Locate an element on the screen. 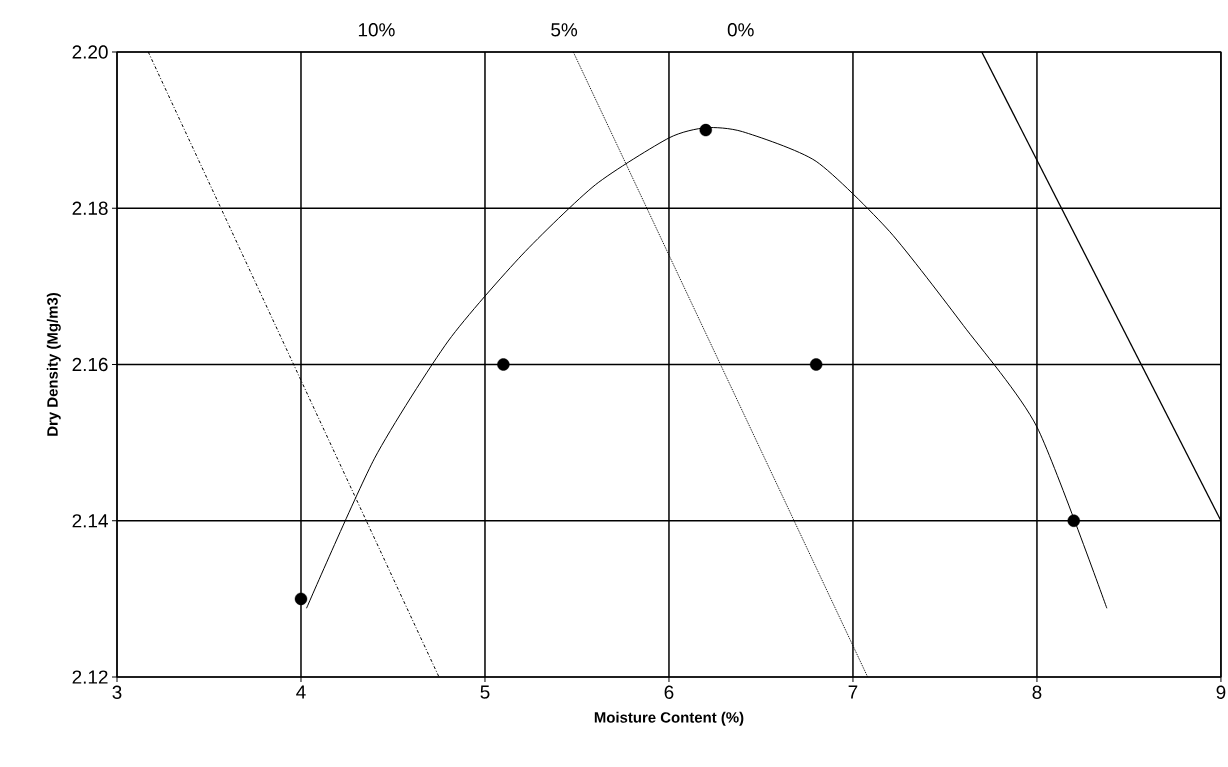 The height and width of the screenshot is (767, 1228). x-tick-label: 3 is located at coordinates (117, 692).